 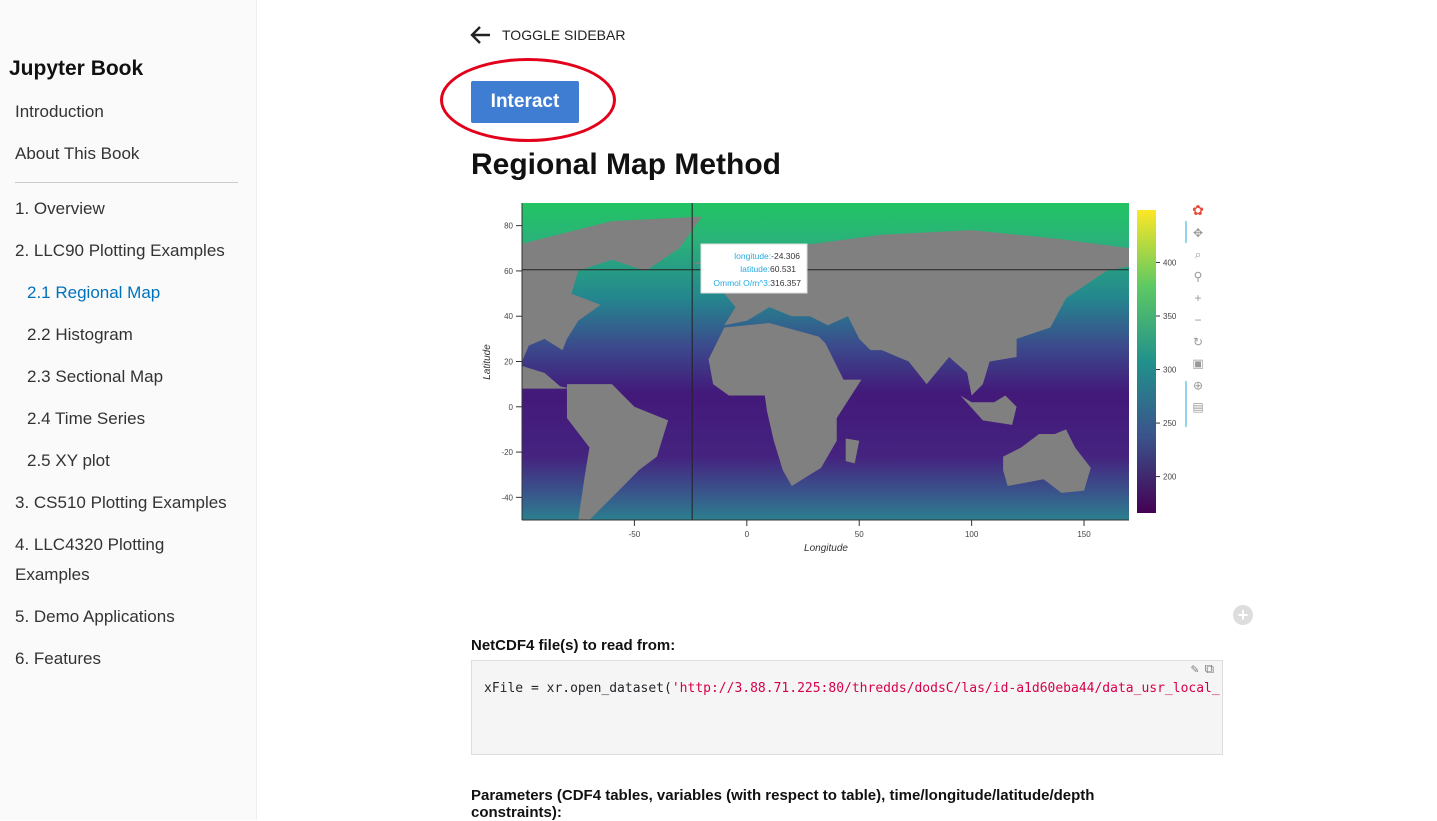 What do you see at coordinates (826, 548) in the screenshot?
I see `x-axis-label: Longitude` at bounding box center [826, 548].